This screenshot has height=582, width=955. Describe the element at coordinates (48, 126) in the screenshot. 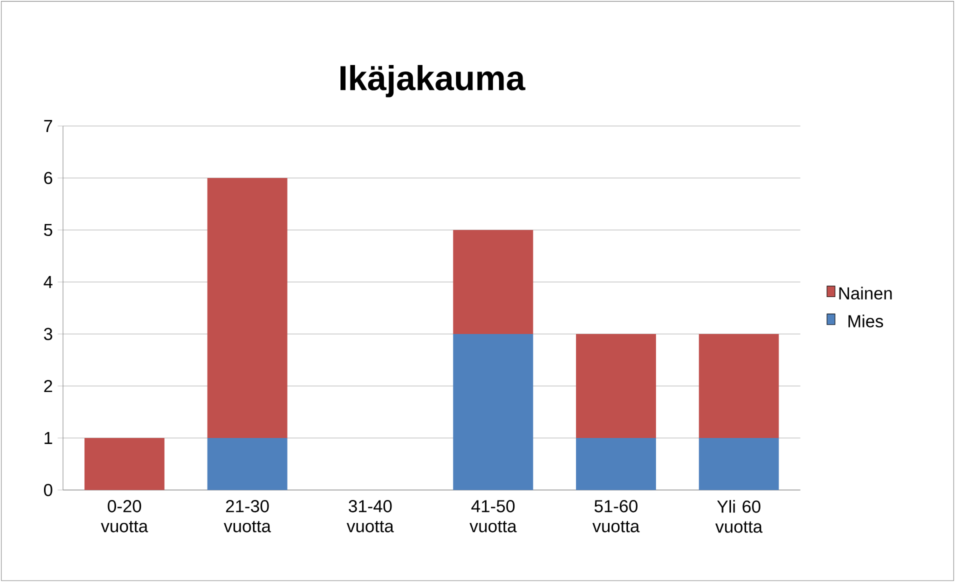

I see `y-tick-label: 7` at that location.